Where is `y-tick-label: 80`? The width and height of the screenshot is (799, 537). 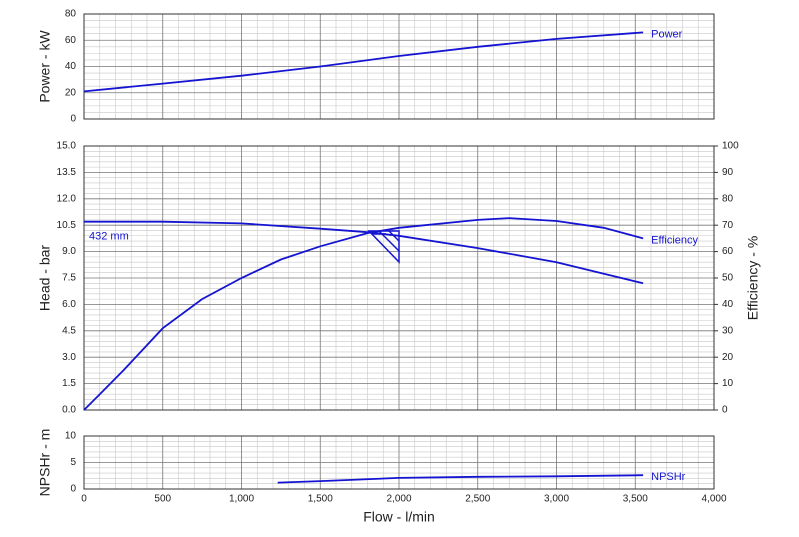 y-tick-label: 80 is located at coordinates (71, 14).